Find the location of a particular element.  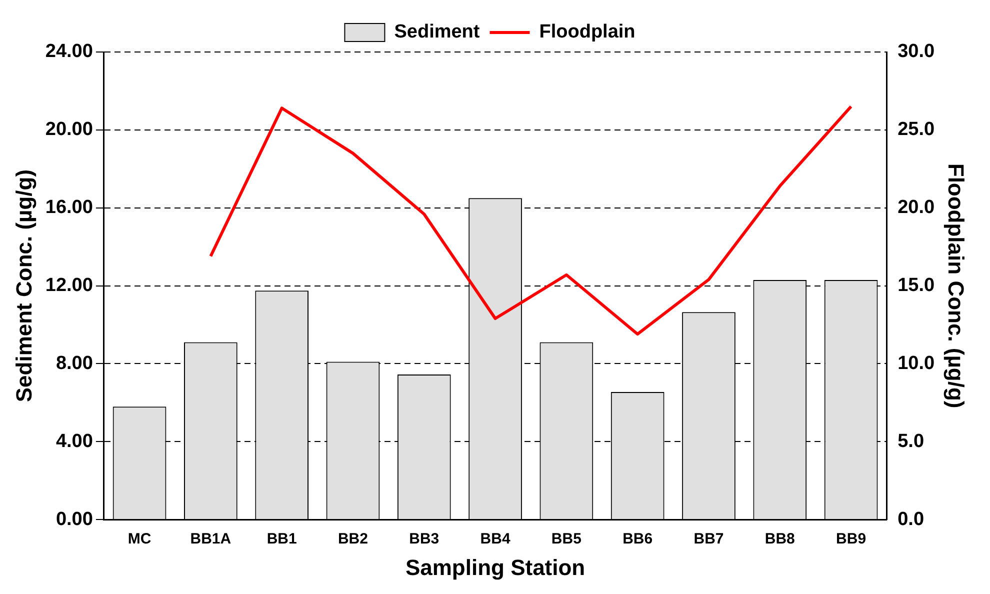

y2-tick-label: 15.0 is located at coordinates (916, 285).